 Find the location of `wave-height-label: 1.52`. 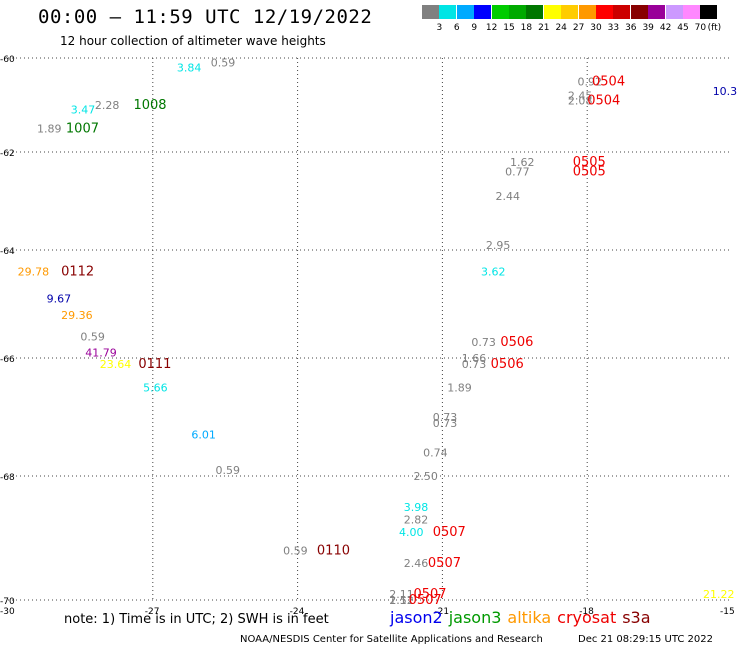

wave-height-label: 1.52 is located at coordinates (401, 600).